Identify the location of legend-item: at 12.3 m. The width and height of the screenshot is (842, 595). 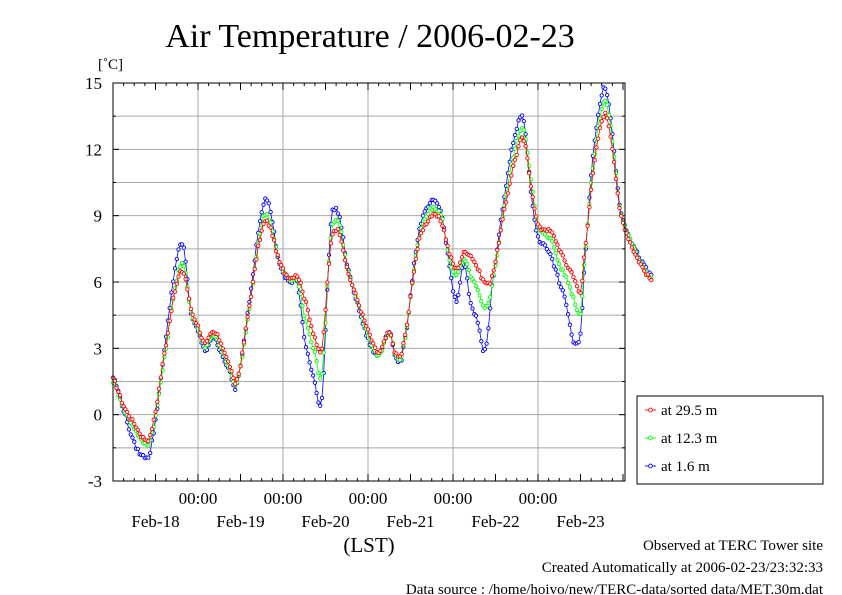
(681, 439).